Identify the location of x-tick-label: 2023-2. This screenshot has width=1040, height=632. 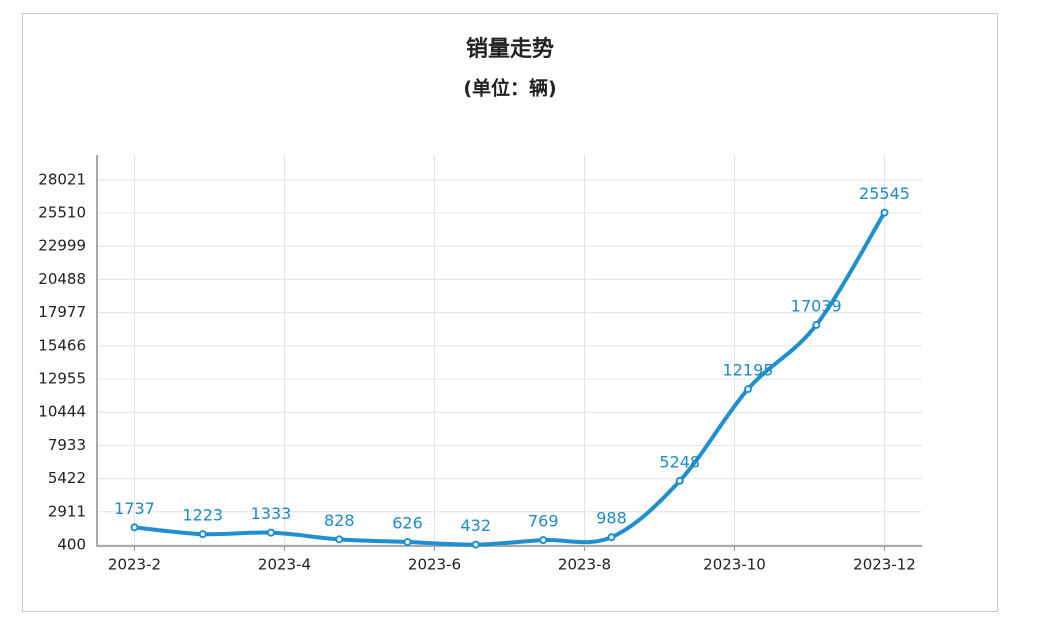
(134, 565).